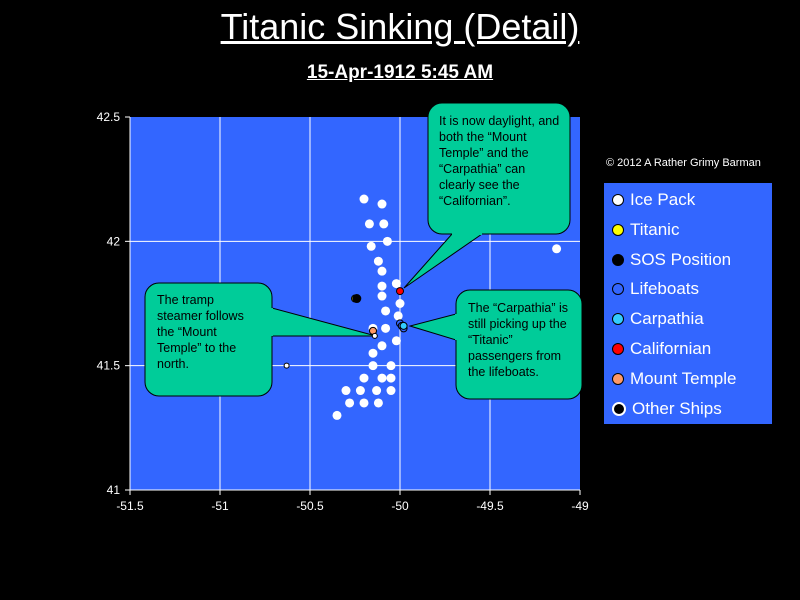  Describe the element at coordinates (357, 299) in the screenshot. I see `sos-position-point` at that location.